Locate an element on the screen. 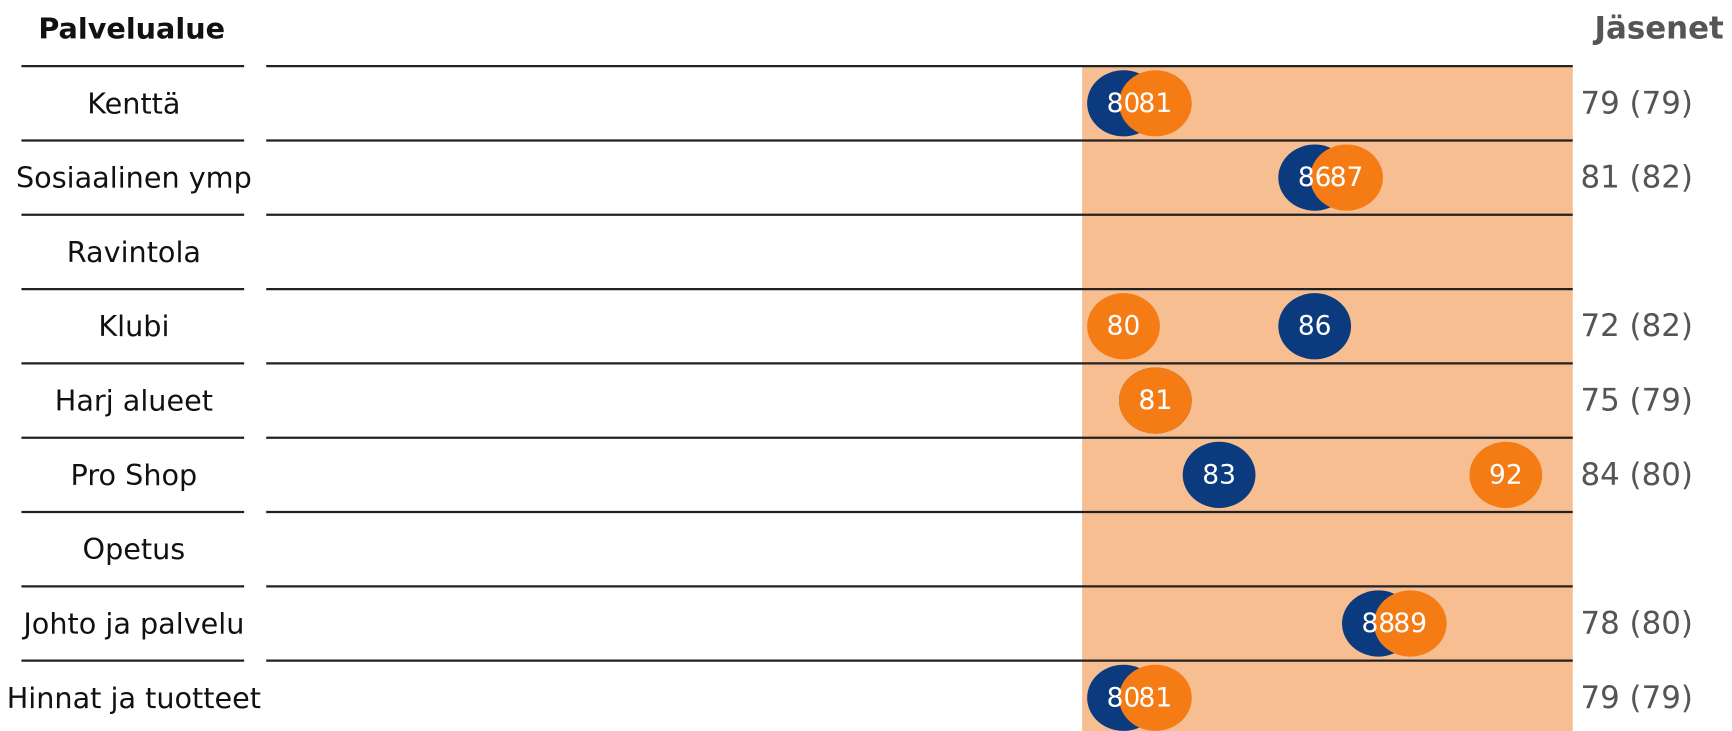 The width and height of the screenshot is (1732, 731). members-value: 78 (80) is located at coordinates (1636, 624).